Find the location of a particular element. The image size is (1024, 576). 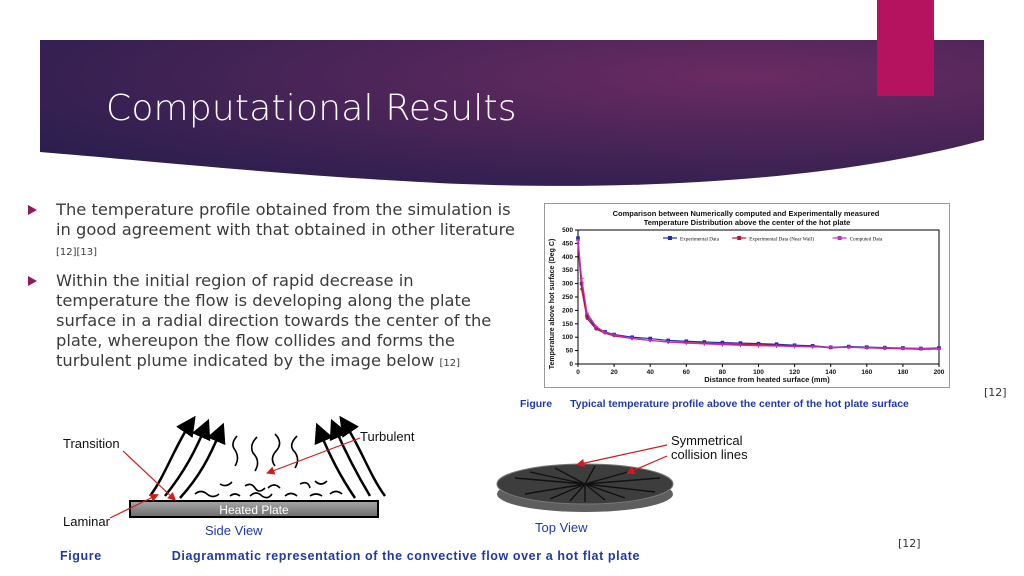

x-tick-label: 60 is located at coordinates (687, 372).